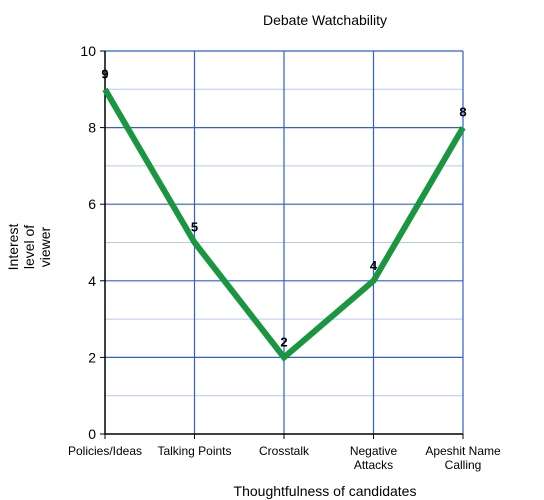  What do you see at coordinates (92, 434) in the screenshot?
I see `y-tick-label: 0` at bounding box center [92, 434].